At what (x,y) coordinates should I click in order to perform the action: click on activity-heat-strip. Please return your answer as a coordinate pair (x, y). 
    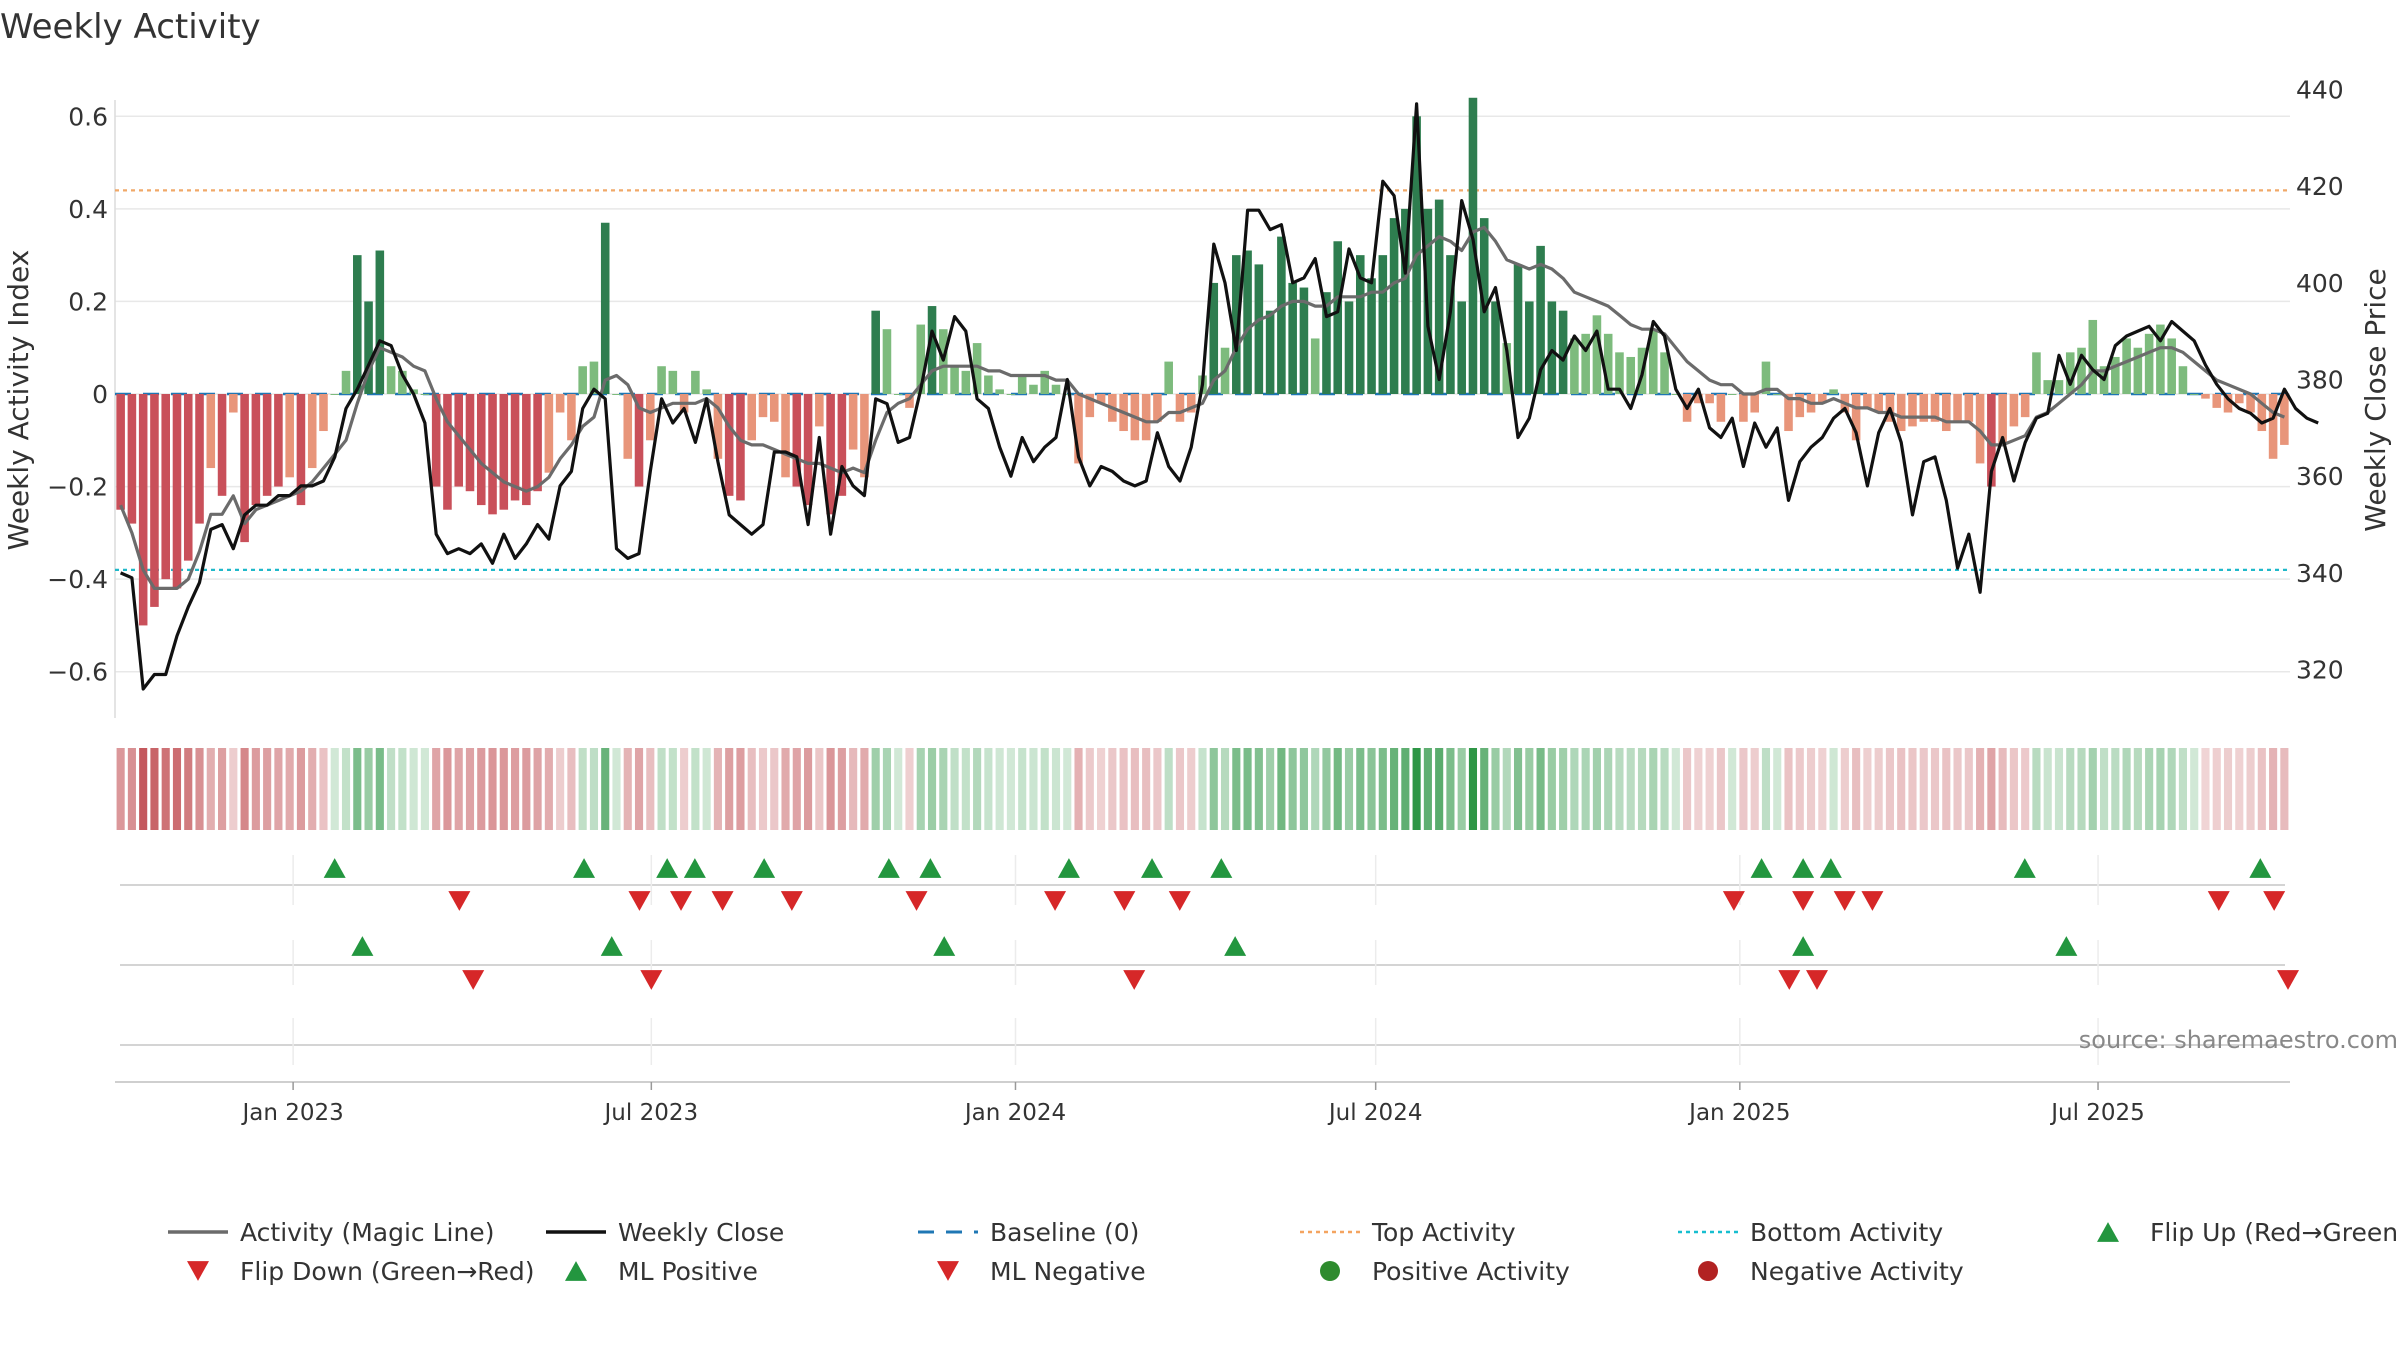
    Looking at the image, I should click on (1202, 789).